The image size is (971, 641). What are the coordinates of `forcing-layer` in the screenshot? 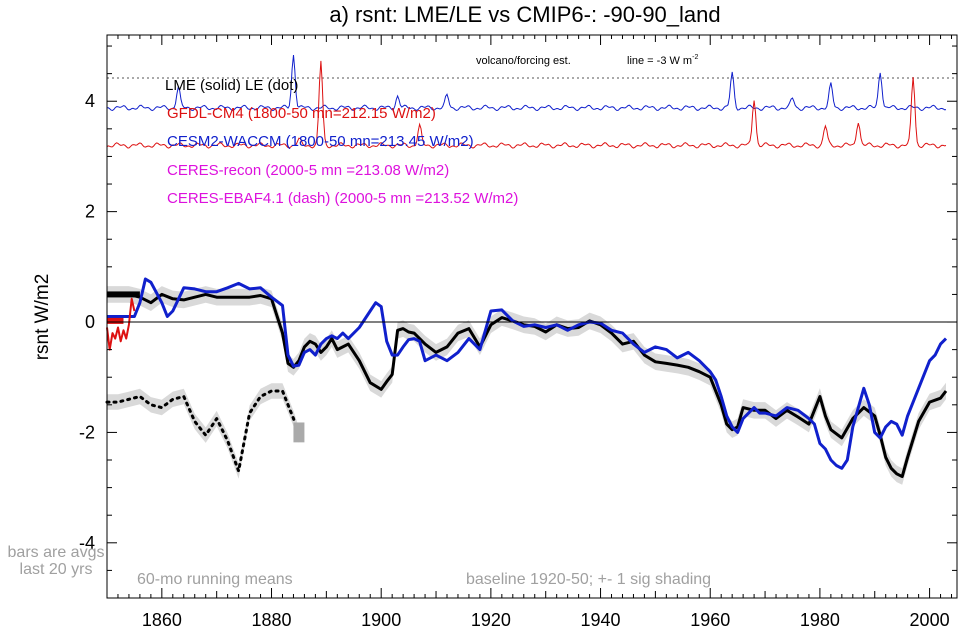 It's located at (531, 102).